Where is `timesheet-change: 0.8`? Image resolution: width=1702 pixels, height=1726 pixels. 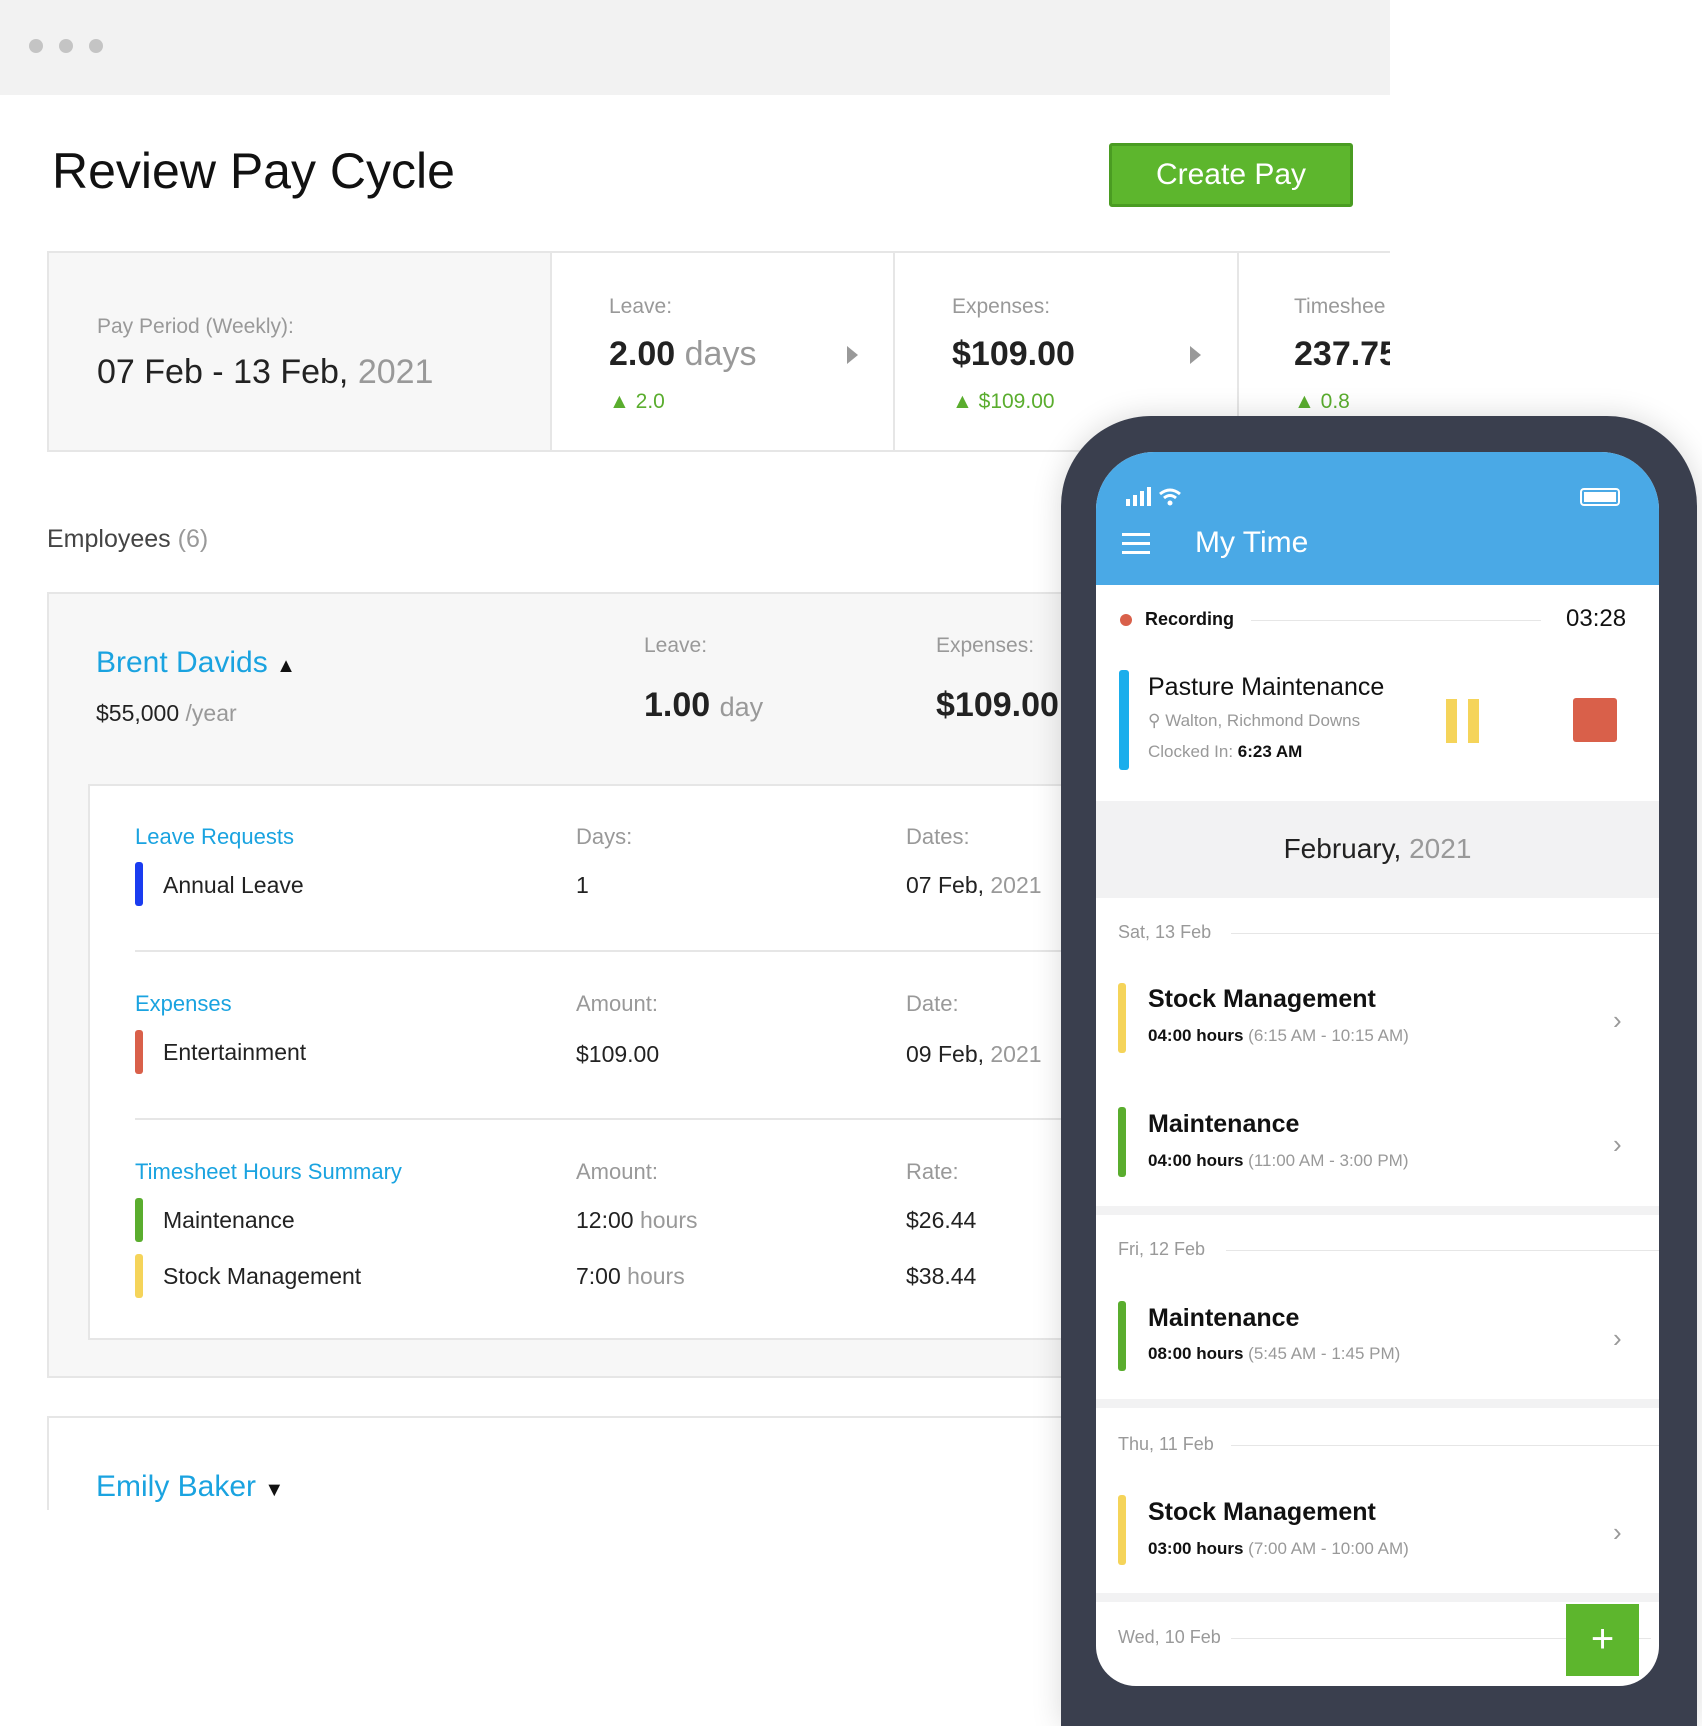
timesheet-change: 0.8 is located at coordinates (1335, 401).